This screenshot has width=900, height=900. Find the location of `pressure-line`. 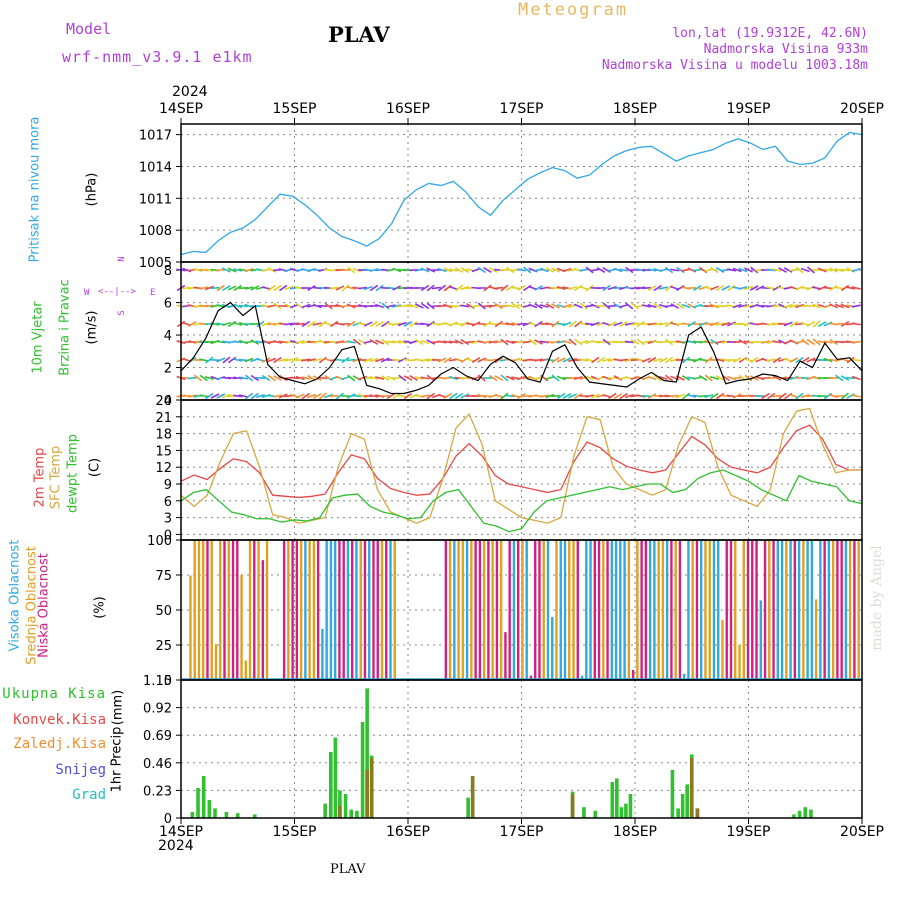

pressure-line is located at coordinates (521, 193).